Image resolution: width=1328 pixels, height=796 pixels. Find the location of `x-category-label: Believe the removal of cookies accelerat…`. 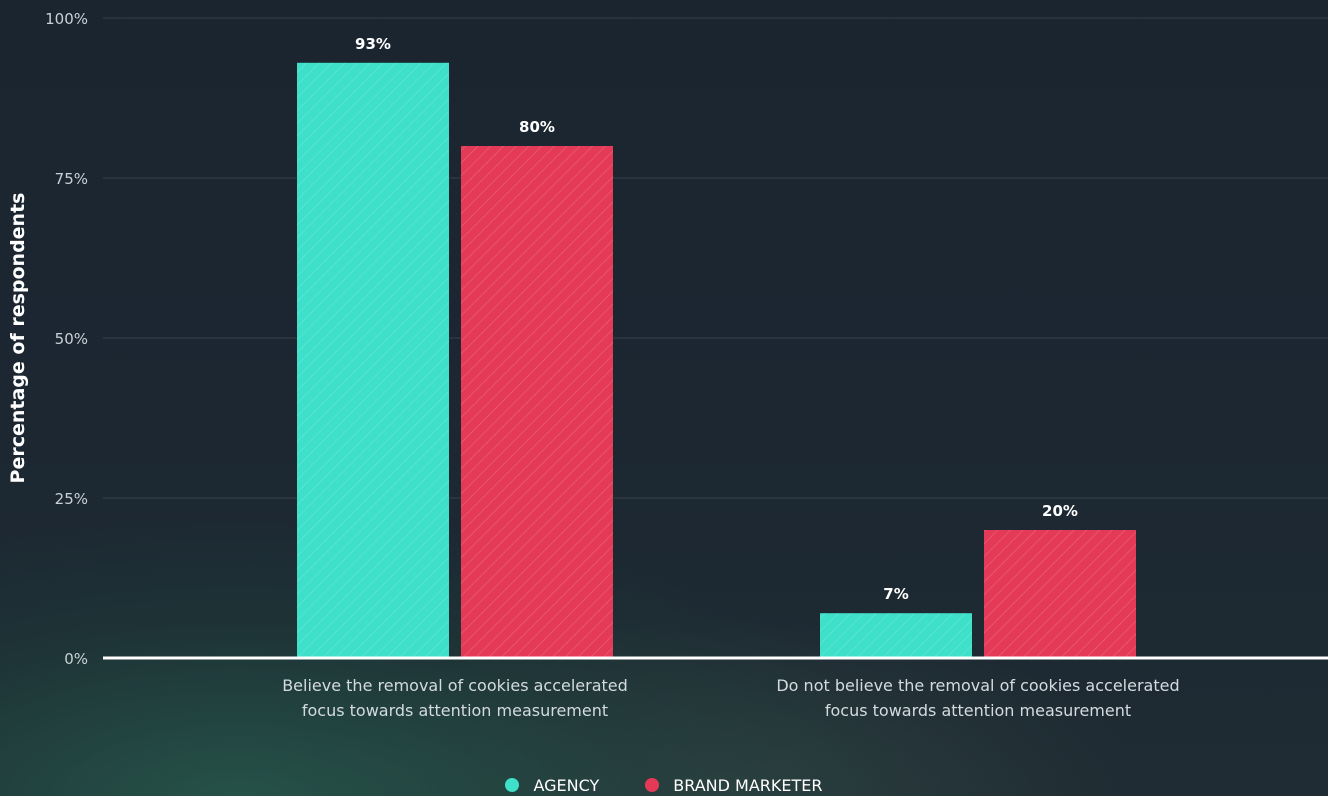

x-category-label: Believe the removal of cookies accelerat… is located at coordinates (455, 685).